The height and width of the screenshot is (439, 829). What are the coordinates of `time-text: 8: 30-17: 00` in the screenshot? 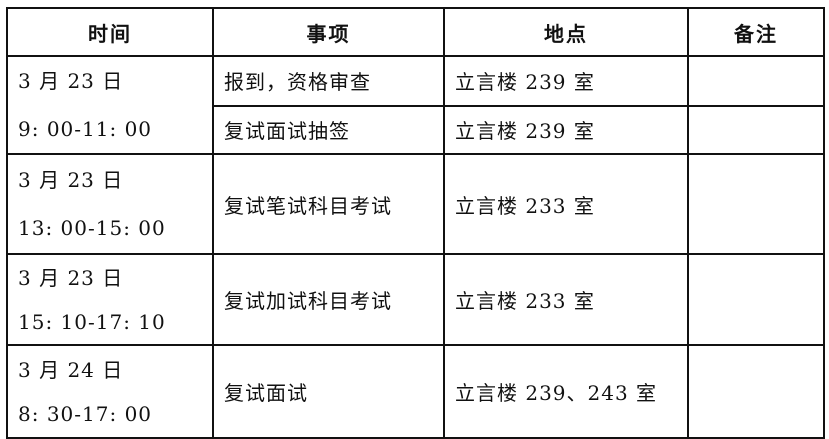 It's located at (85, 413).